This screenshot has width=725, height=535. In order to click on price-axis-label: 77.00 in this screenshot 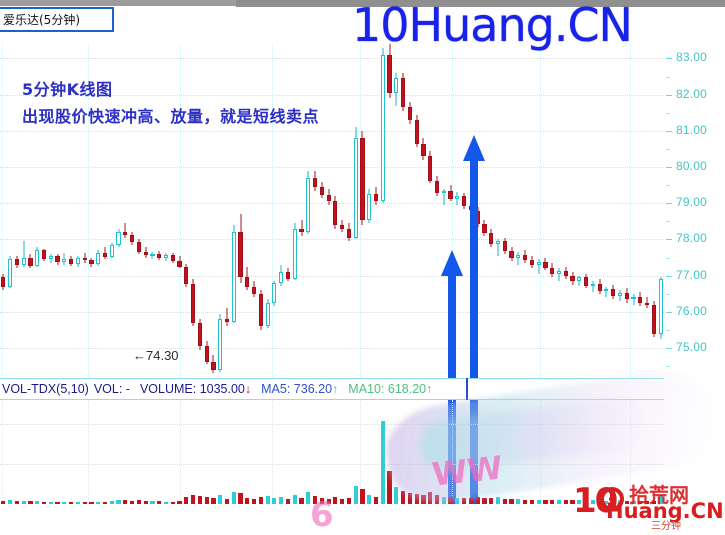, I will do `click(692, 274)`.